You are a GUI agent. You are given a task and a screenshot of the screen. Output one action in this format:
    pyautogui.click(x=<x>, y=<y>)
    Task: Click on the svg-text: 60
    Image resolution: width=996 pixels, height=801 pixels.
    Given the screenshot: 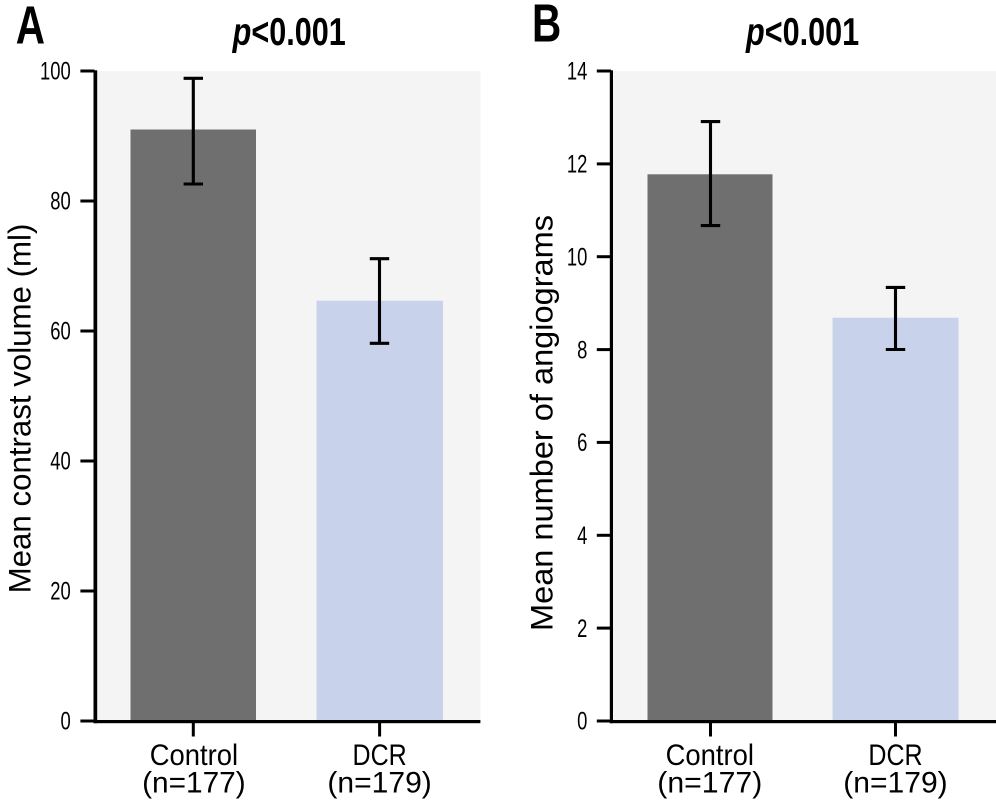 What is the action you would take?
    pyautogui.click(x=60, y=331)
    